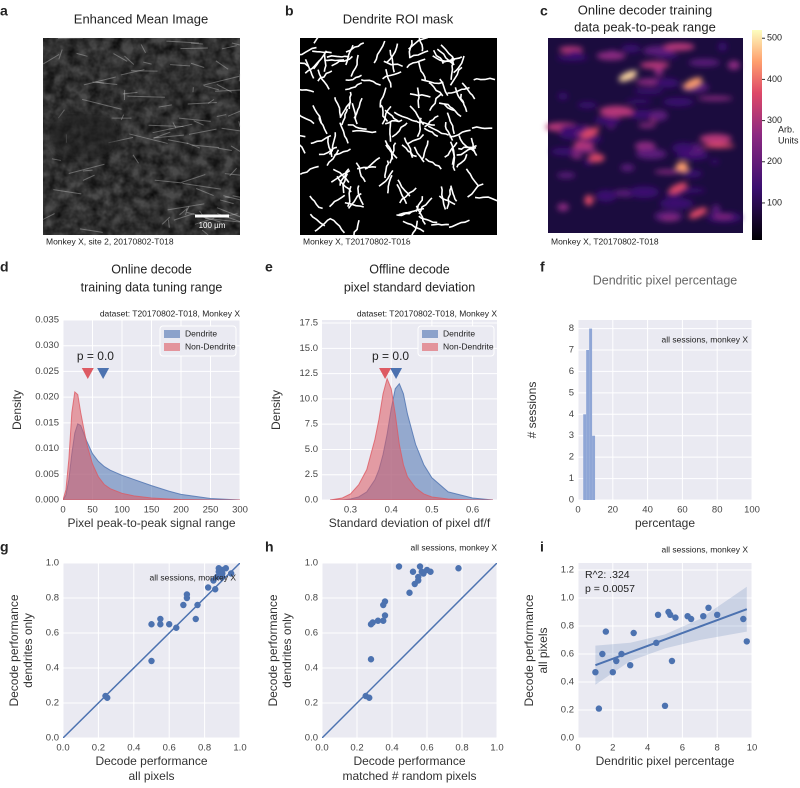  I want to click on chart-title: Online decode, so click(151, 269).